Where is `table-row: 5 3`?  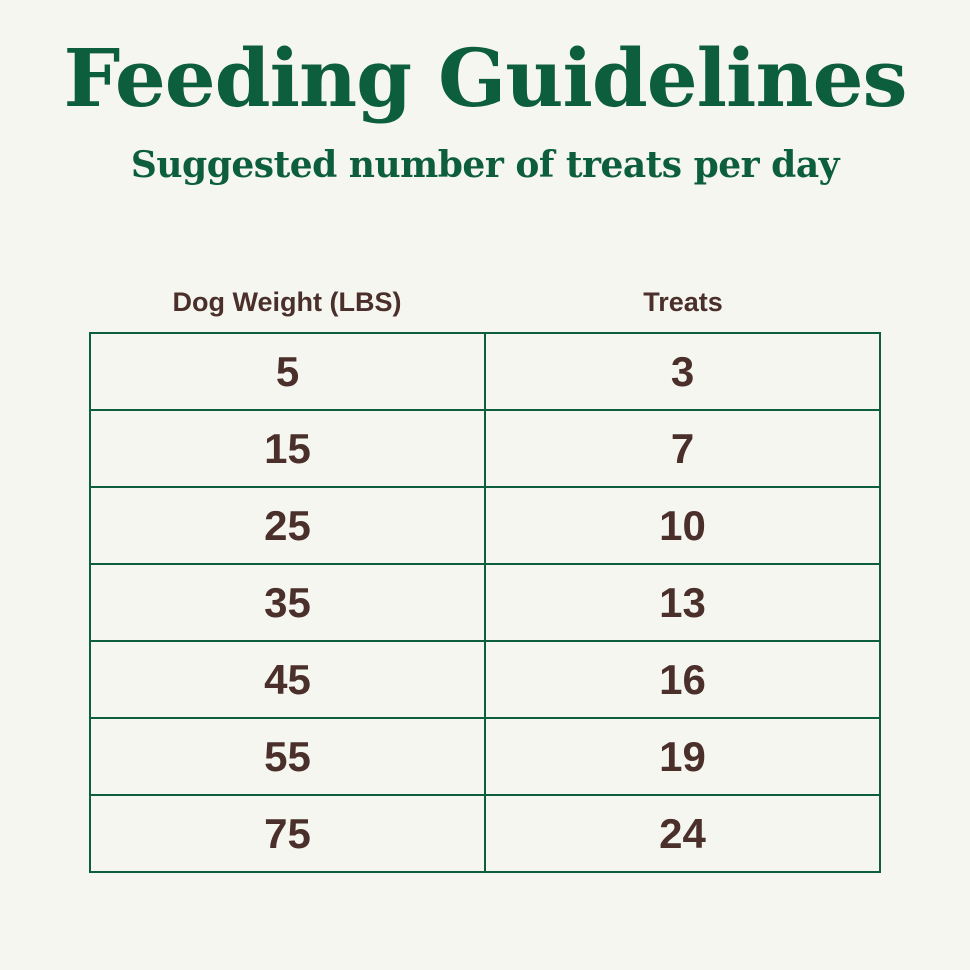 table-row: 5 3 is located at coordinates (485, 371).